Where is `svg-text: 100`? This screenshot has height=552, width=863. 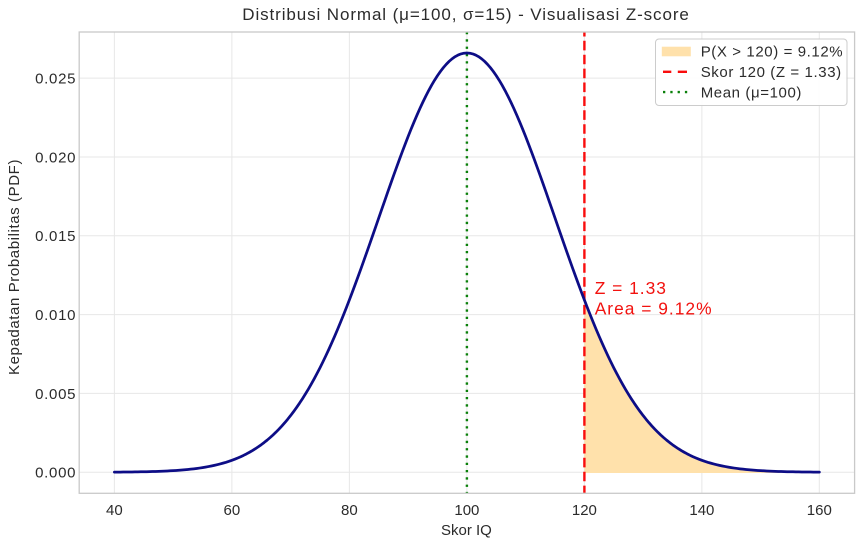 svg-text: 100 is located at coordinates (466, 510).